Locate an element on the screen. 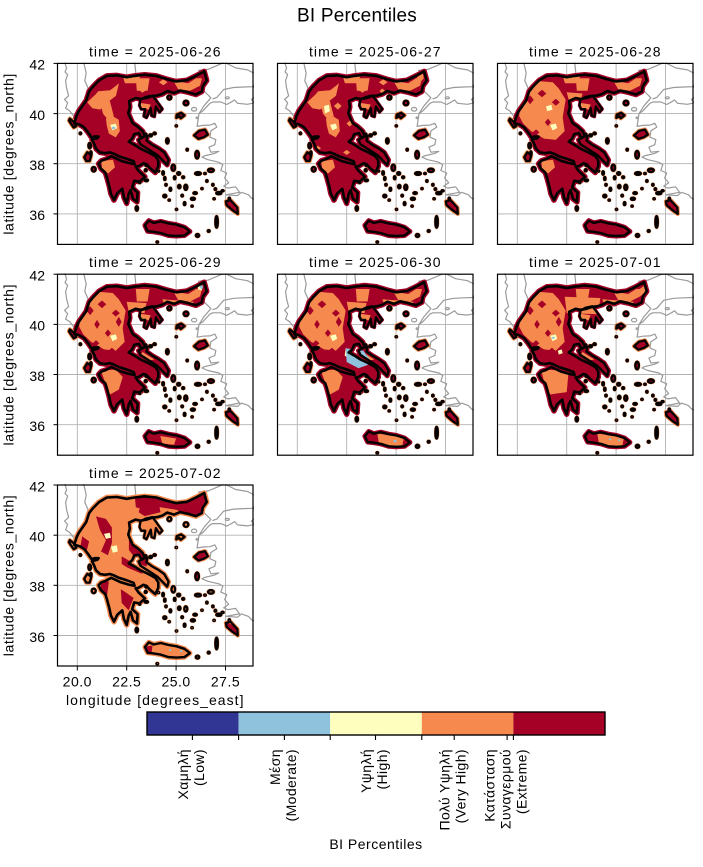 The height and width of the screenshot is (867, 703). svg-text: Πολύ Υψηλή is located at coordinates (445, 789).